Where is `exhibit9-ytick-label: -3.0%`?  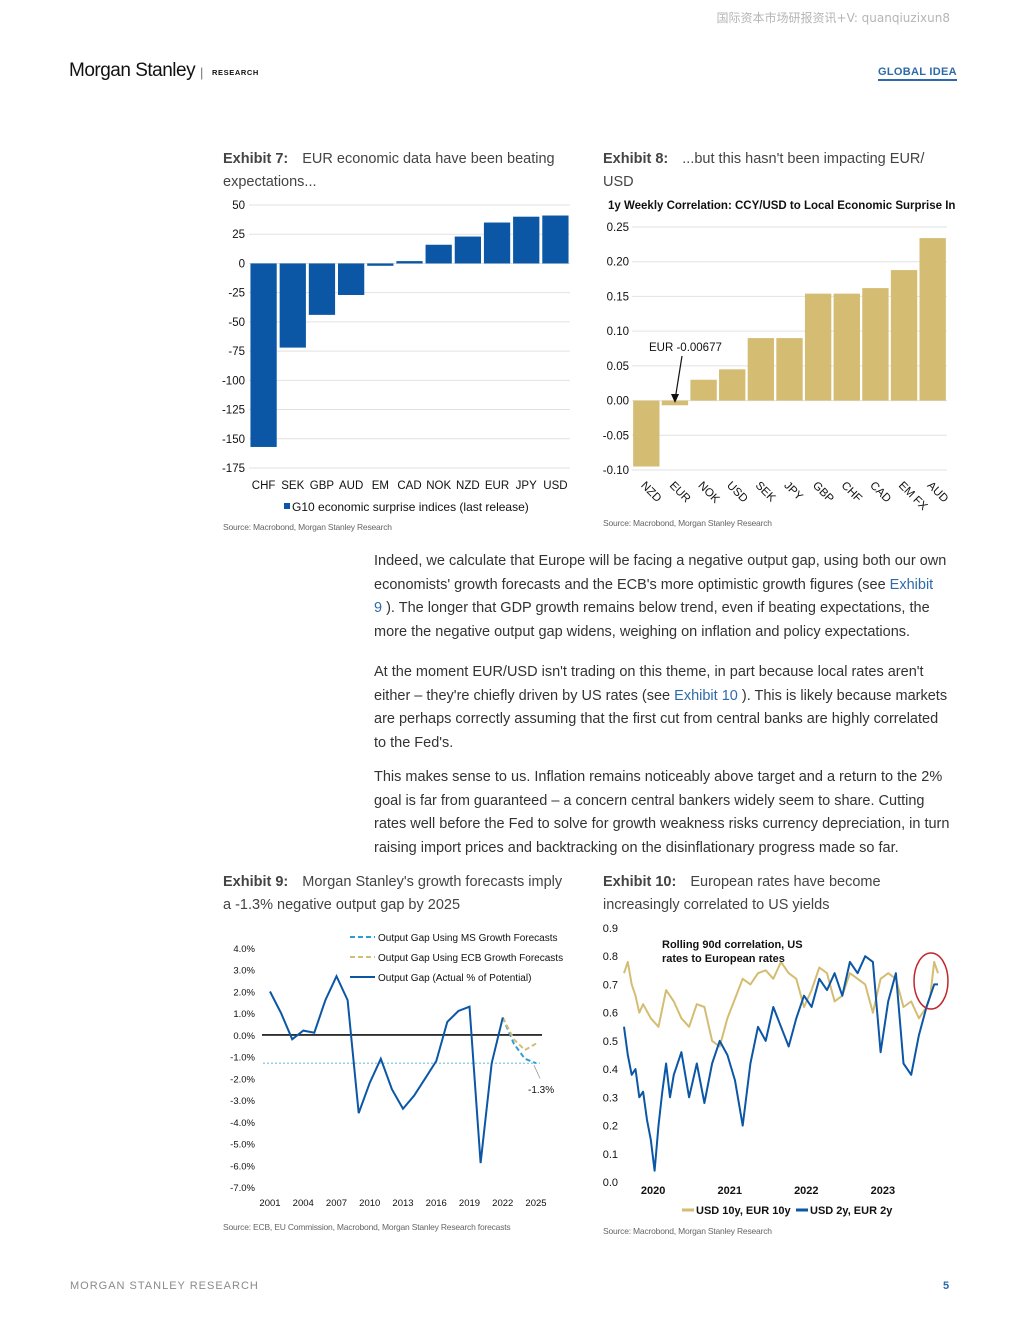 exhibit9-ytick-label: -3.0% is located at coordinates (242, 1101).